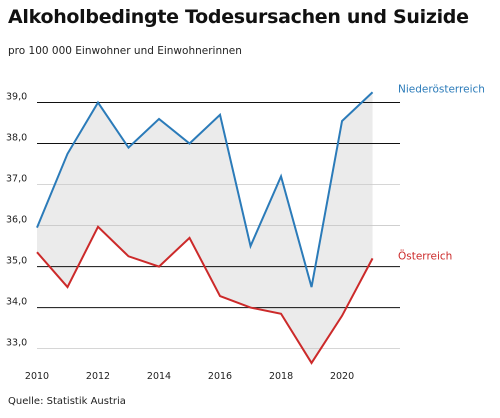  I want to click on y-tick-label: 36,0, so click(16, 220).